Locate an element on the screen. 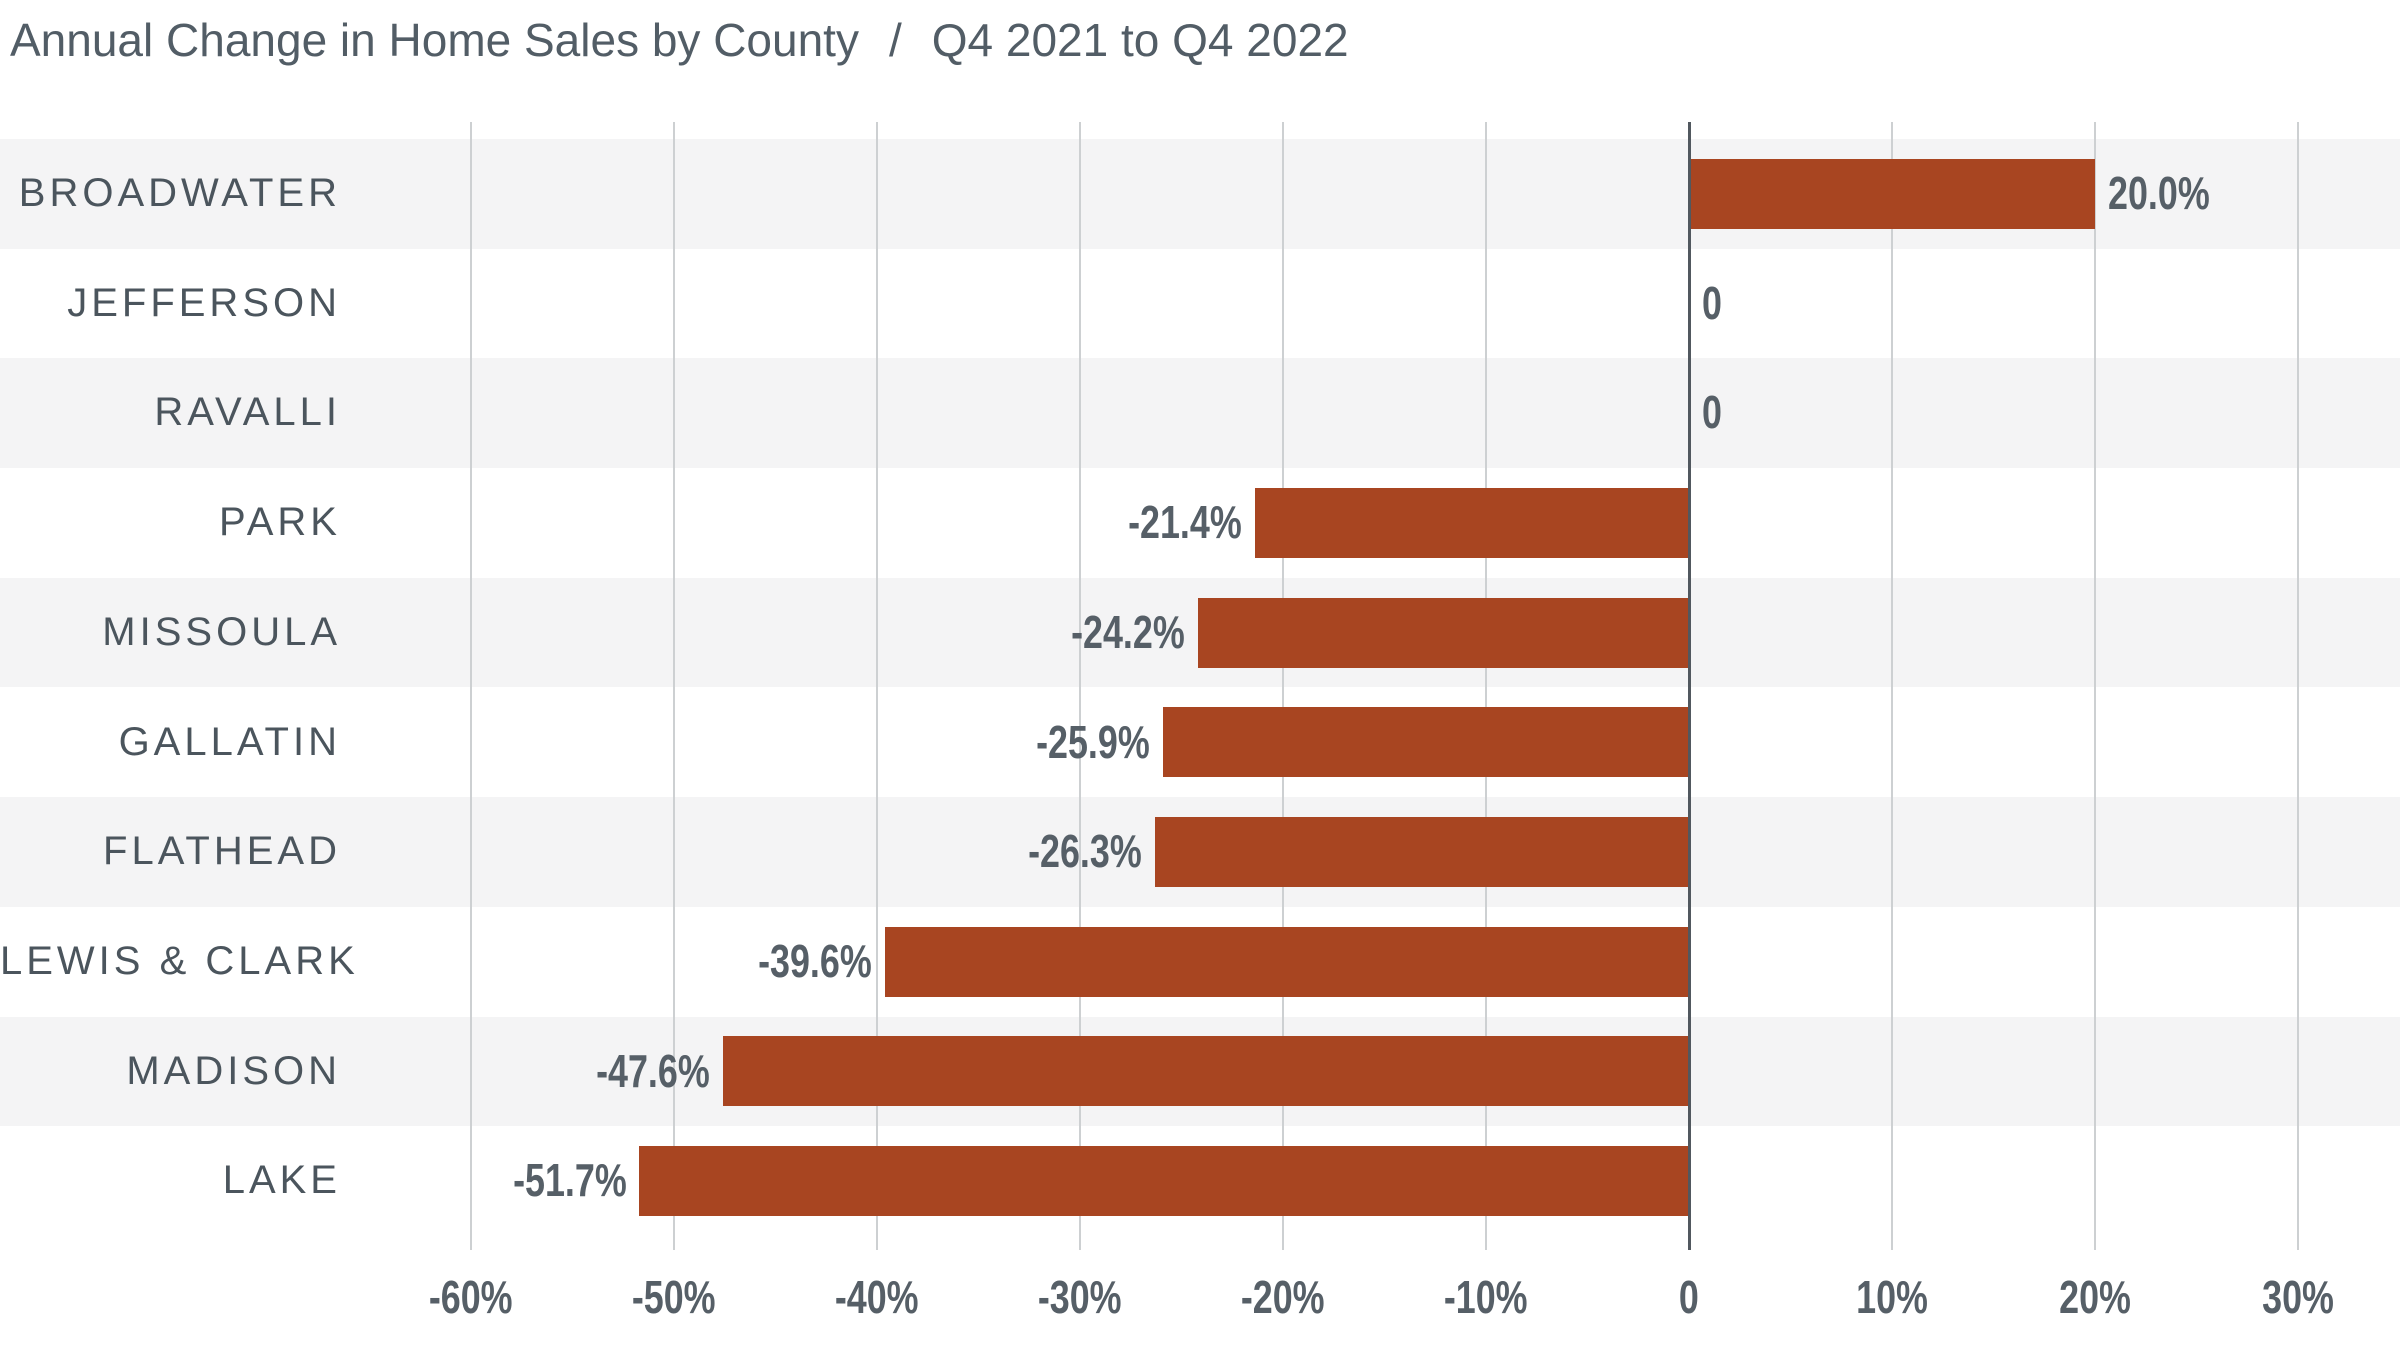 Image resolution: width=2400 pixels, height=1358 pixels. bar-gallatin is located at coordinates (1426, 742).